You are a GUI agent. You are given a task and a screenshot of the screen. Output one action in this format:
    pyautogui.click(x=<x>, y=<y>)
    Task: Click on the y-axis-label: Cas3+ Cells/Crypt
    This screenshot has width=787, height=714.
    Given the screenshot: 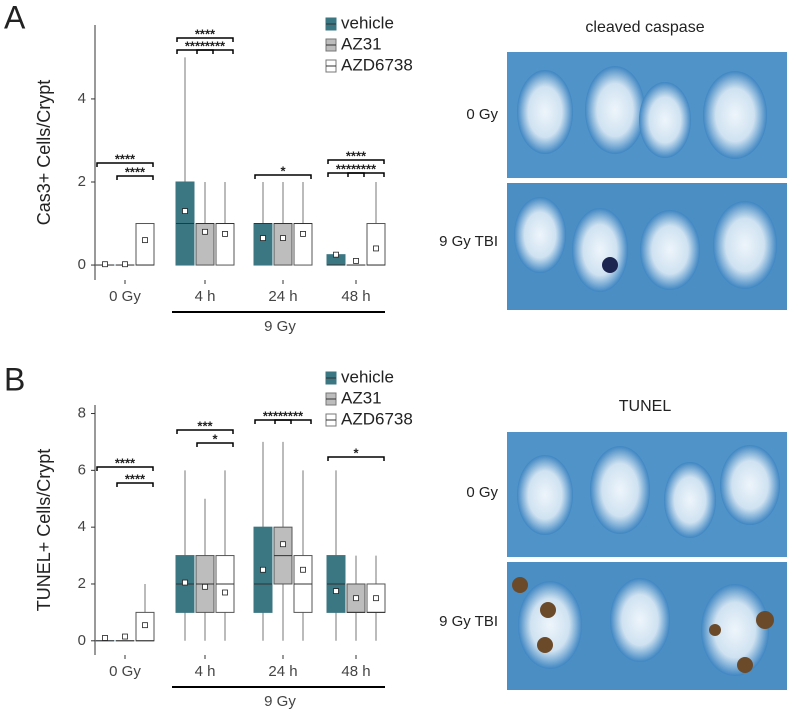 What is the action you would take?
    pyautogui.click(x=44, y=153)
    